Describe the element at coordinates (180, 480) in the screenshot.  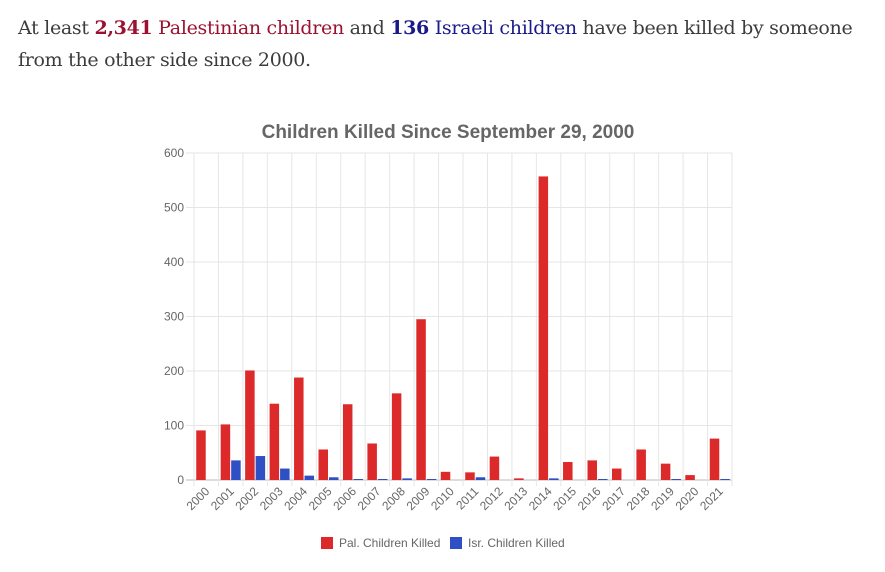
I see `y-tick-label: 0` at that location.